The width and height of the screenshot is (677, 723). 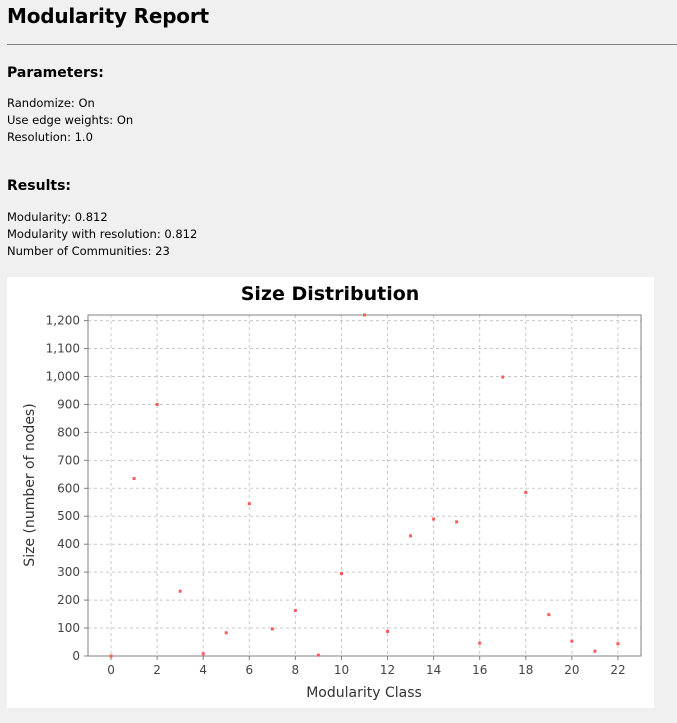 What do you see at coordinates (68, 460) in the screenshot?
I see `y-tick-label: 700` at bounding box center [68, 460].